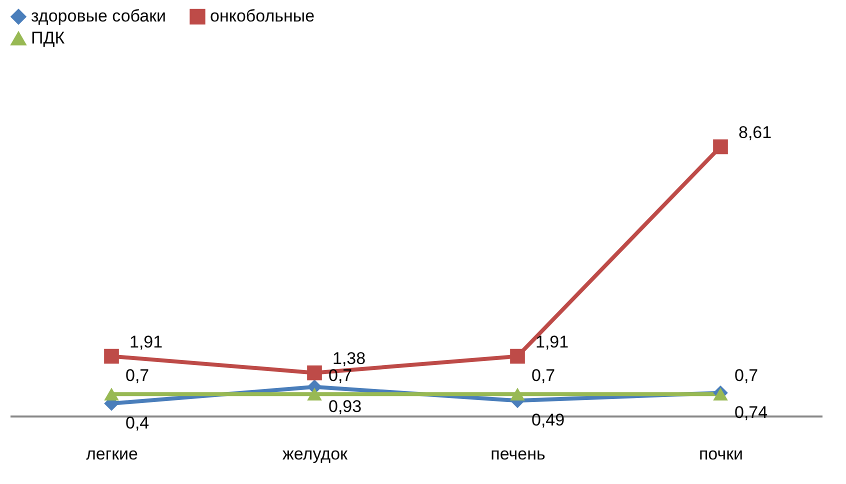 This screenshot has height=484, width=846. What do you see at coordinates (315, 454) in the screenshot?
I see `x-tick-label: желудок` at bounding box center [315, 454].